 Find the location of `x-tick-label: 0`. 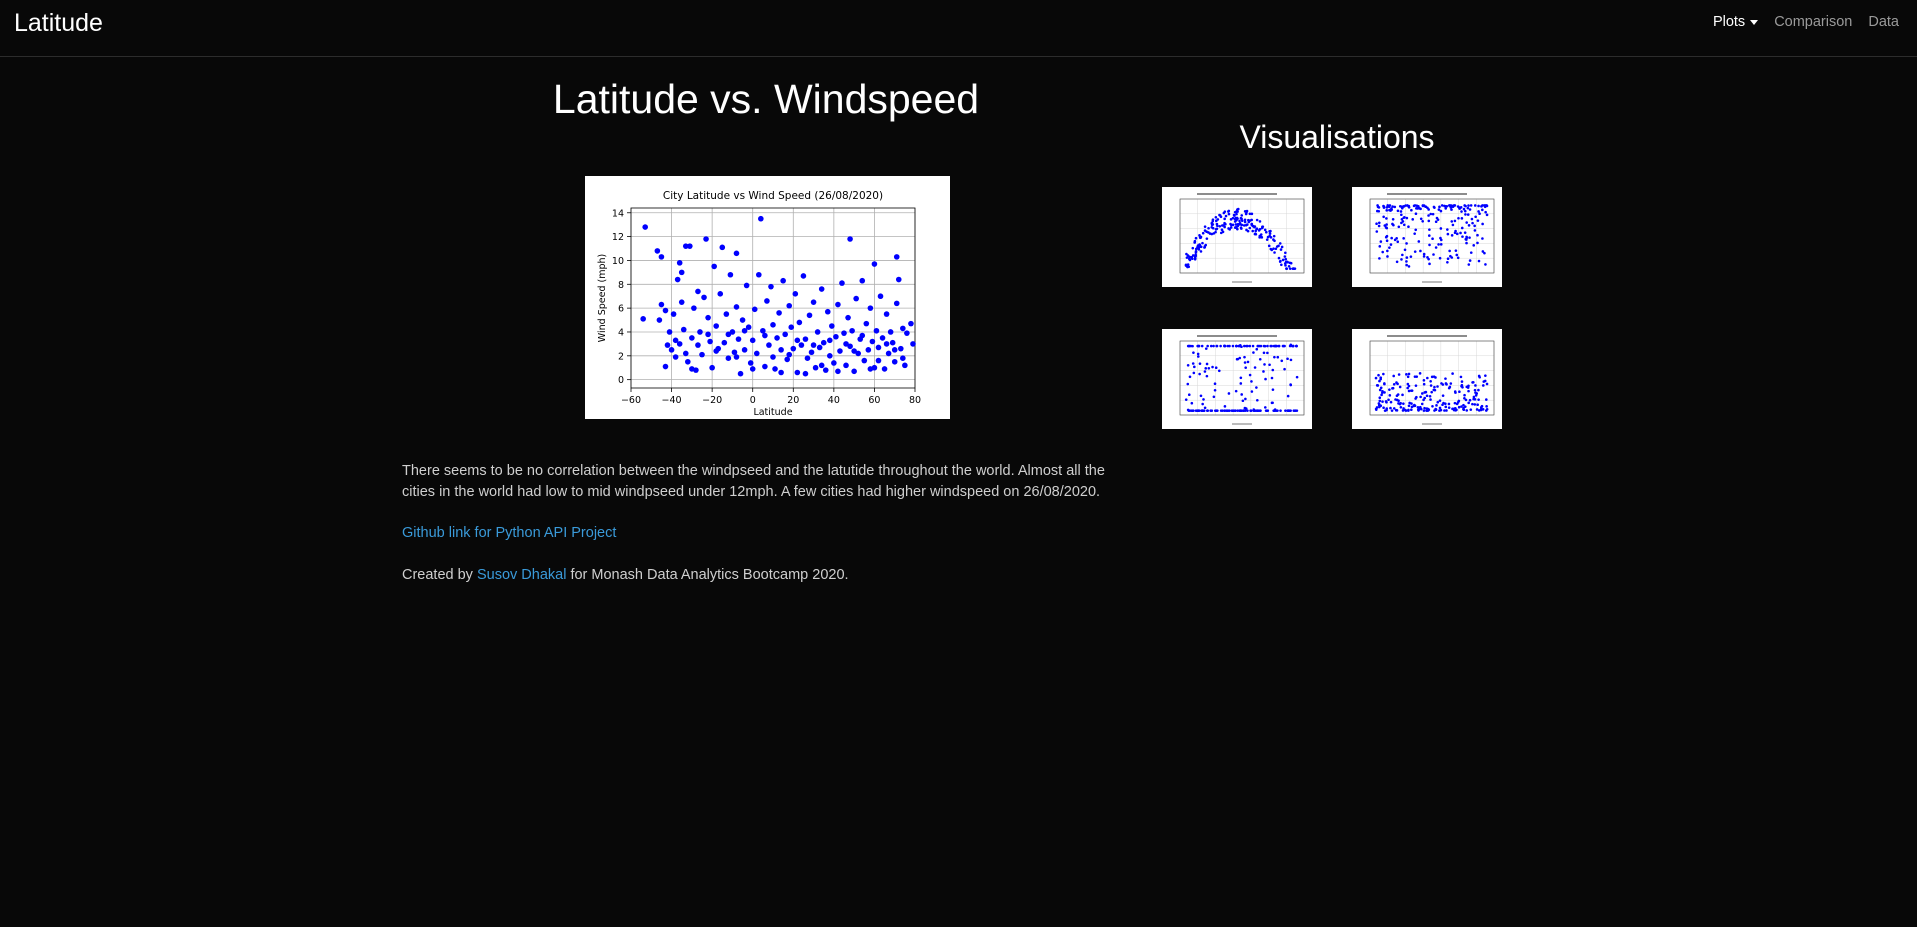

x-tick-label: 0 is located at coordinates (753, 400).